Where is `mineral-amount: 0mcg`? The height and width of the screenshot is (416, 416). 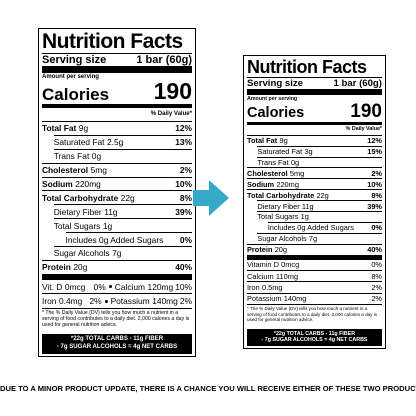 mineral-amount: 0mcg is located at coordinates (75, 286).